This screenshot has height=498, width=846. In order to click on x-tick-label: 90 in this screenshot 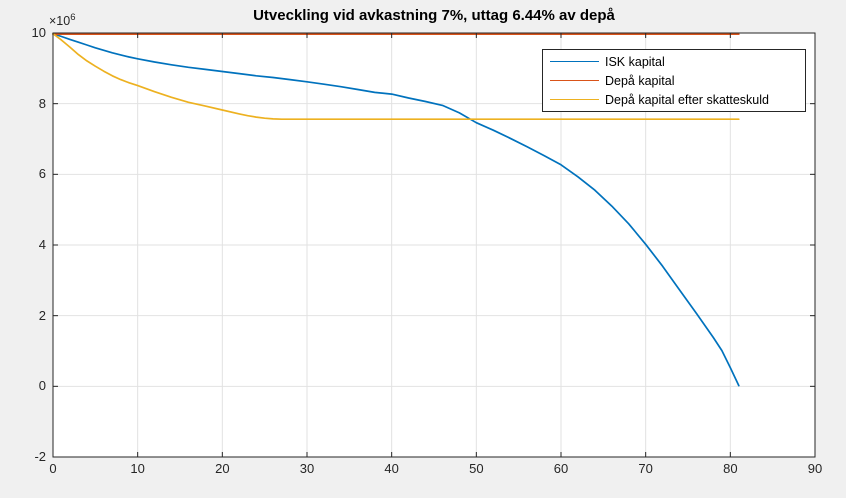, I will do `click(815, 468)`.